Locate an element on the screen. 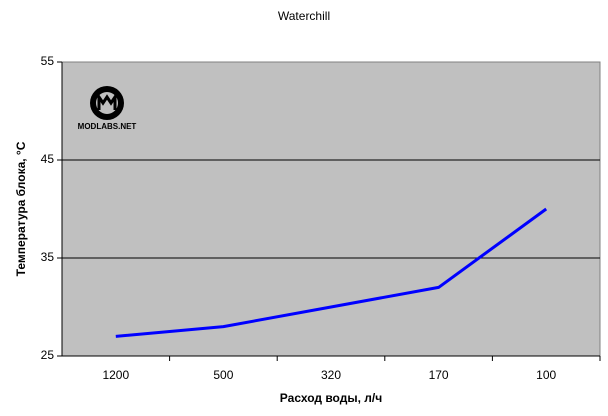  y-tick-label: 35 is located at coordinates (48, 257).